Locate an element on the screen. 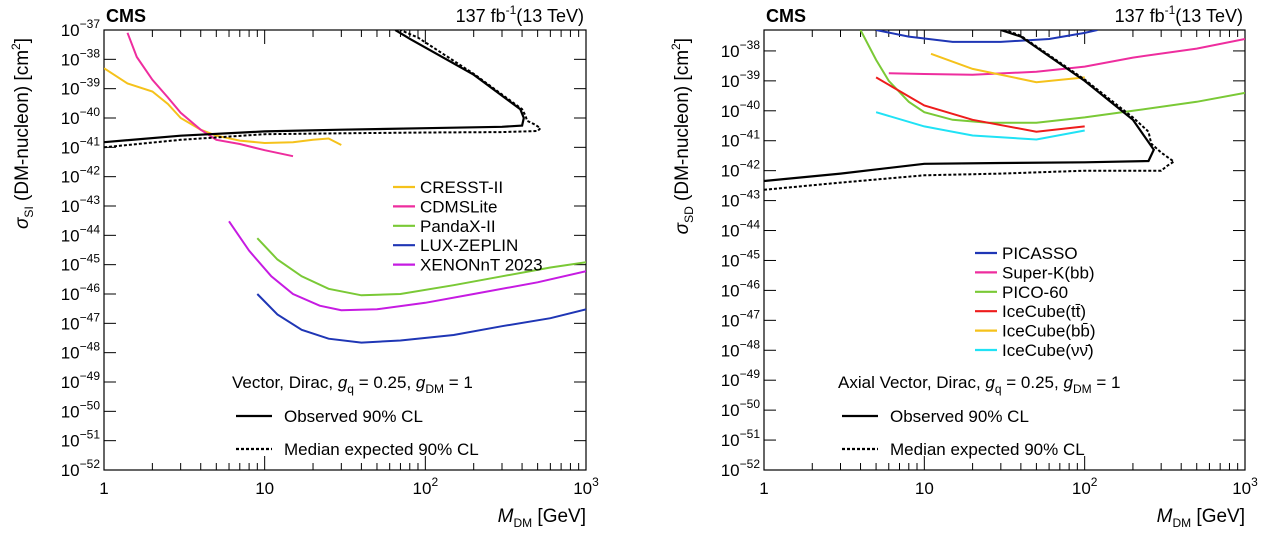 Image resolution: width=1276 pixels, height=544 pixels. legend-label: PICO-60 is located at coordinates (1035, 292).